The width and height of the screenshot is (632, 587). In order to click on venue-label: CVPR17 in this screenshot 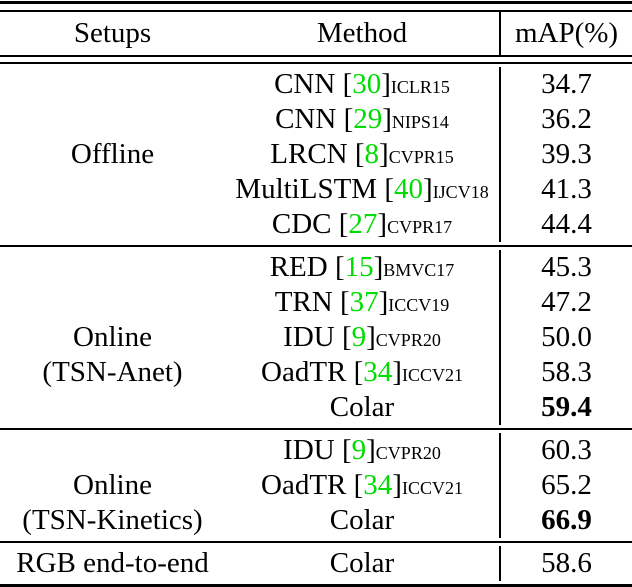, I will do `click(420, 227)`.